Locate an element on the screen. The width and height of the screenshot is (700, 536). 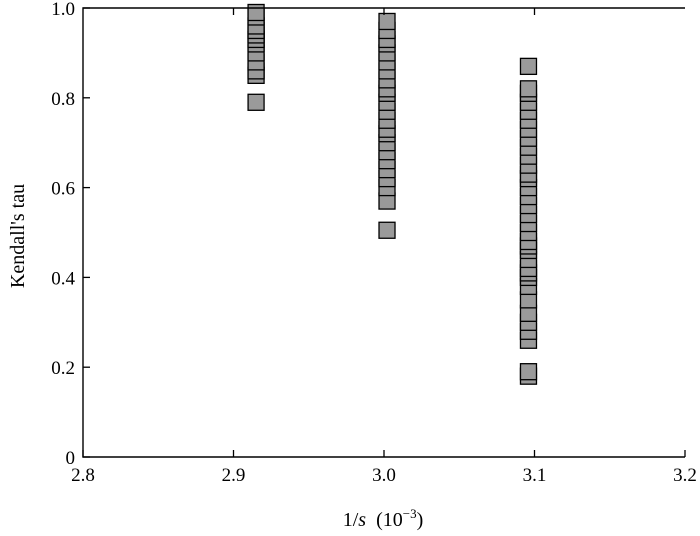
x-tick-label: 2.9 is located at coordinates (234, 475).